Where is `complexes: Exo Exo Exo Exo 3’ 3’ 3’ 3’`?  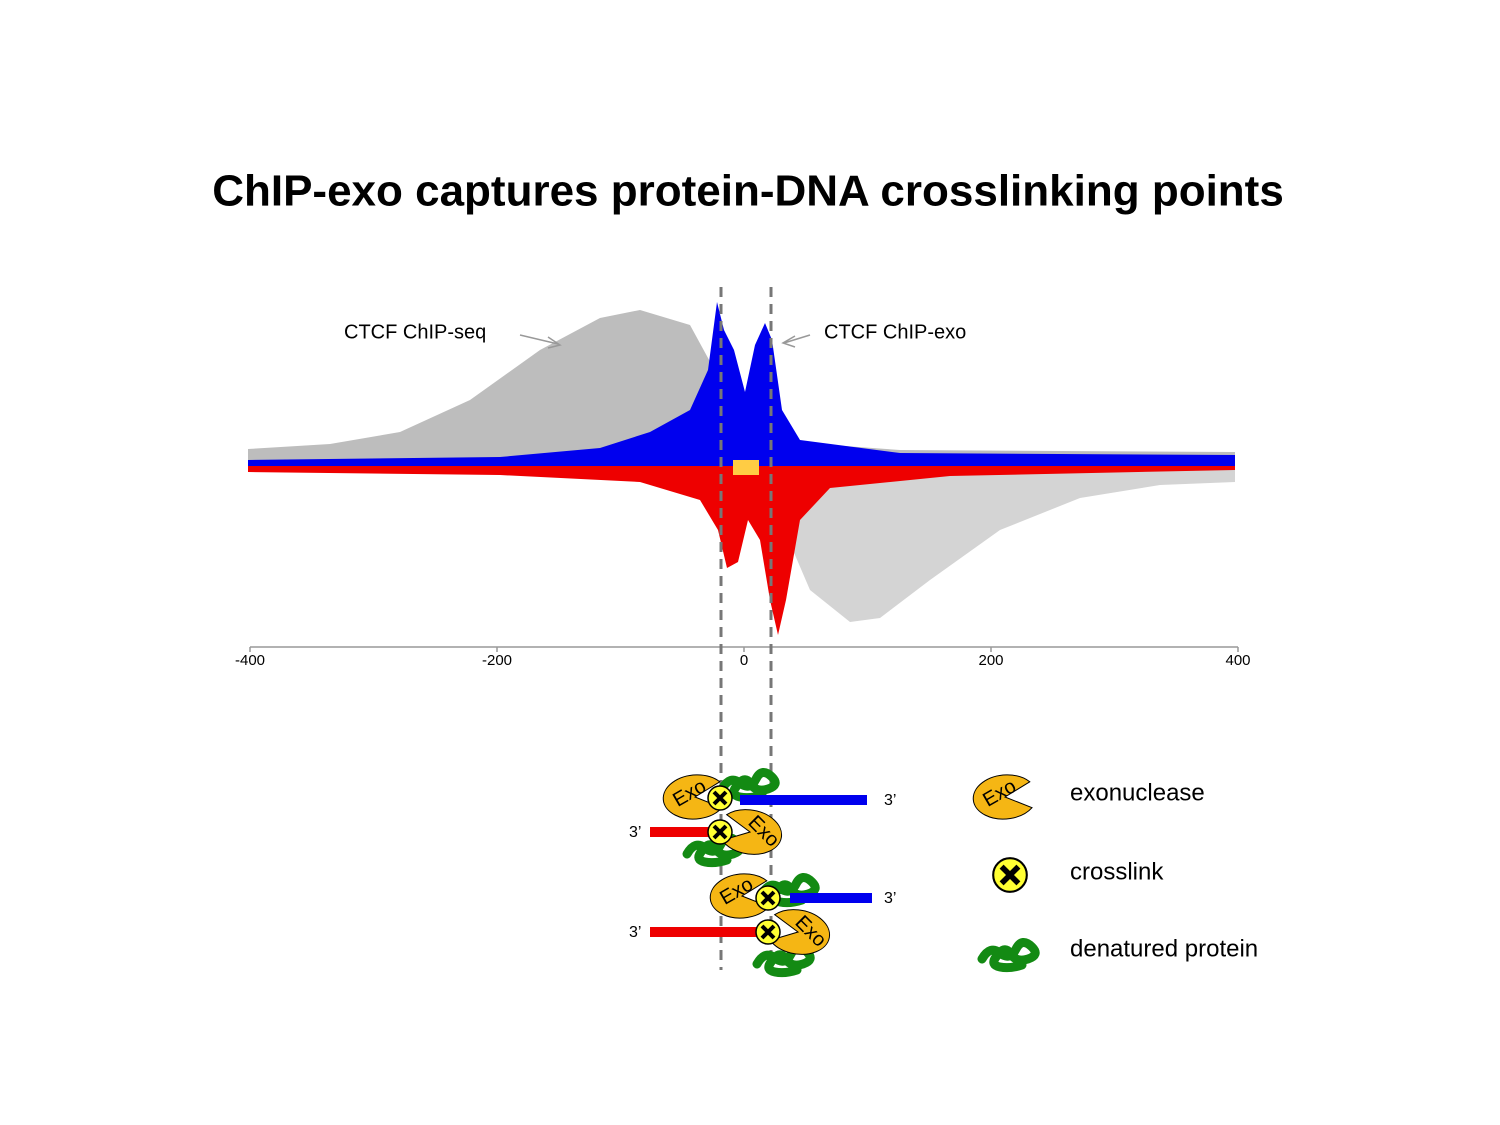 complexes: Exo Exo Exo Exo 3’ 3’ 3’ 3’ is located at coordinates (762, 872).